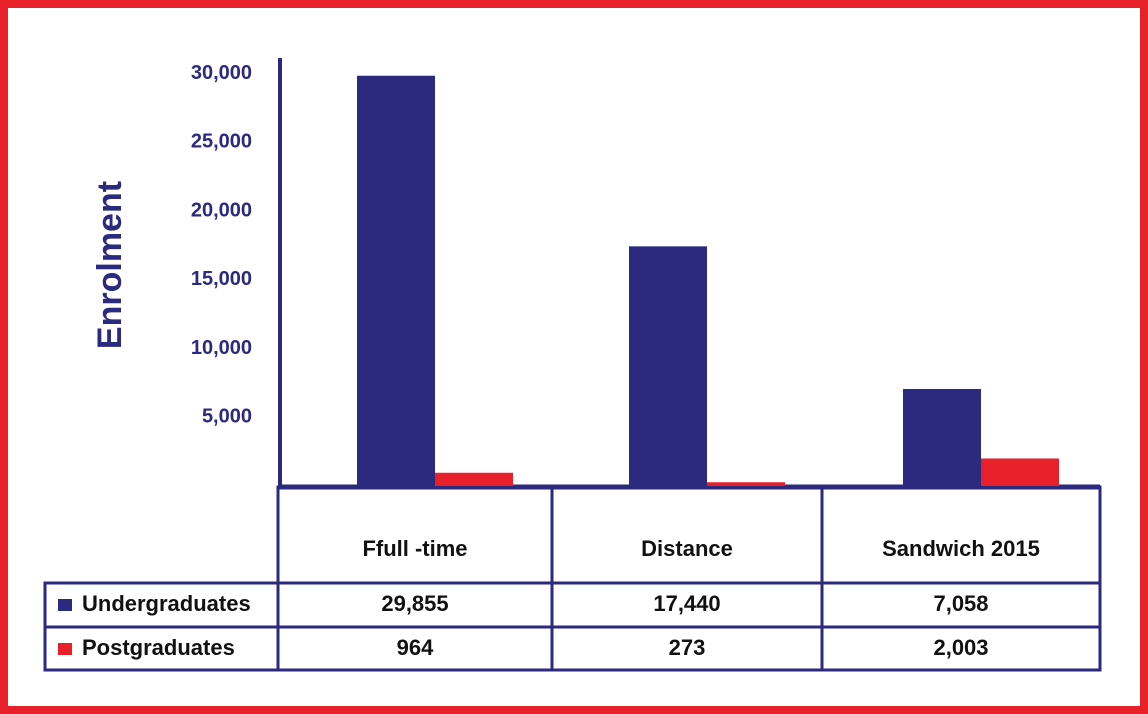 The height and width of the screenshot is (714, 1148). Describe the element at coordinates (158, 647) in the screenshot. I see `legend-label: Postgraduates` at that location.